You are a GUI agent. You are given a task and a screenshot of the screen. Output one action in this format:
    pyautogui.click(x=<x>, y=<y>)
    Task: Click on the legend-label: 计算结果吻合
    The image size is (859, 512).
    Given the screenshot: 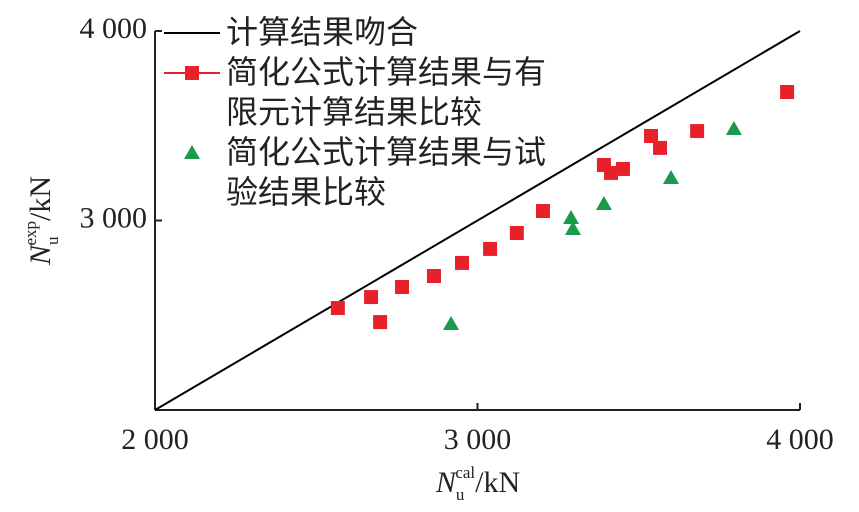 What is the action you would take?
    pyautogui.click(x=322, y=32)
    